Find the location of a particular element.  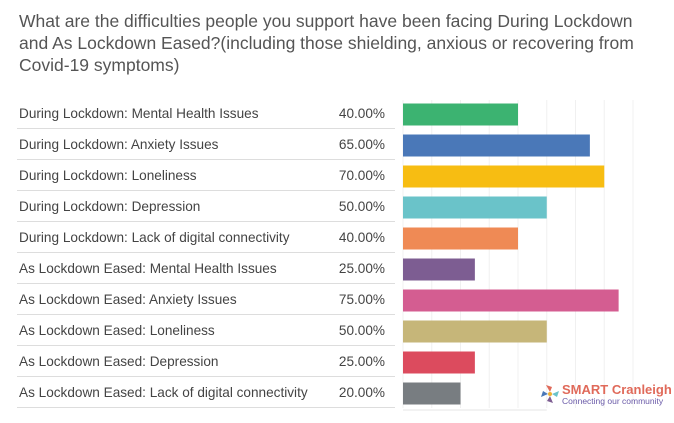

table-row: As Lockdown Eased: Anxiety Issues 75.00% is located at coordinates (206, 299).